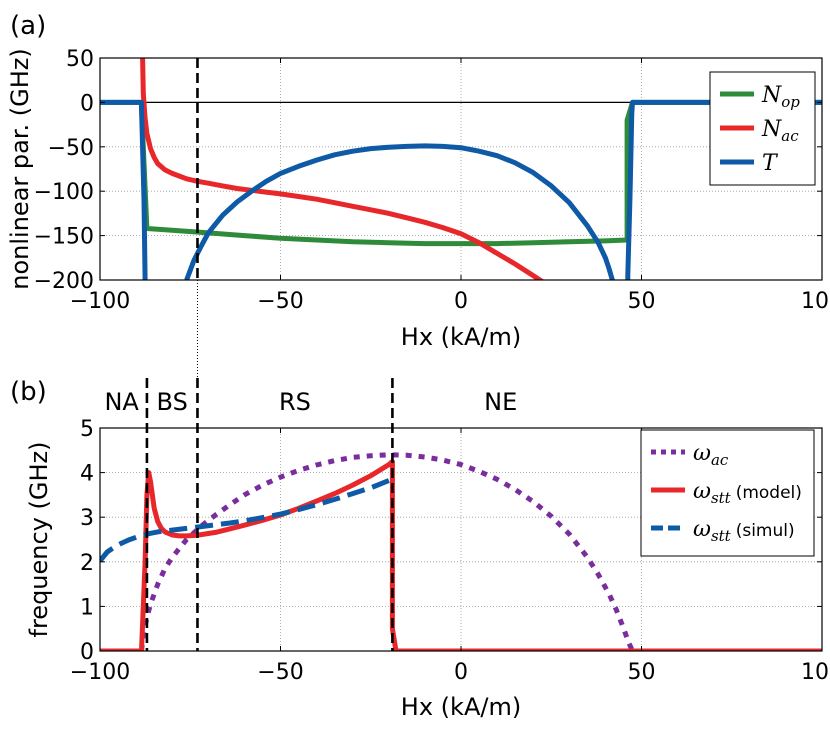  What do you see at coordinates (71, 148) in the screenshot?
I see `y-tick-label: −50` at bounding box center [71, 148].